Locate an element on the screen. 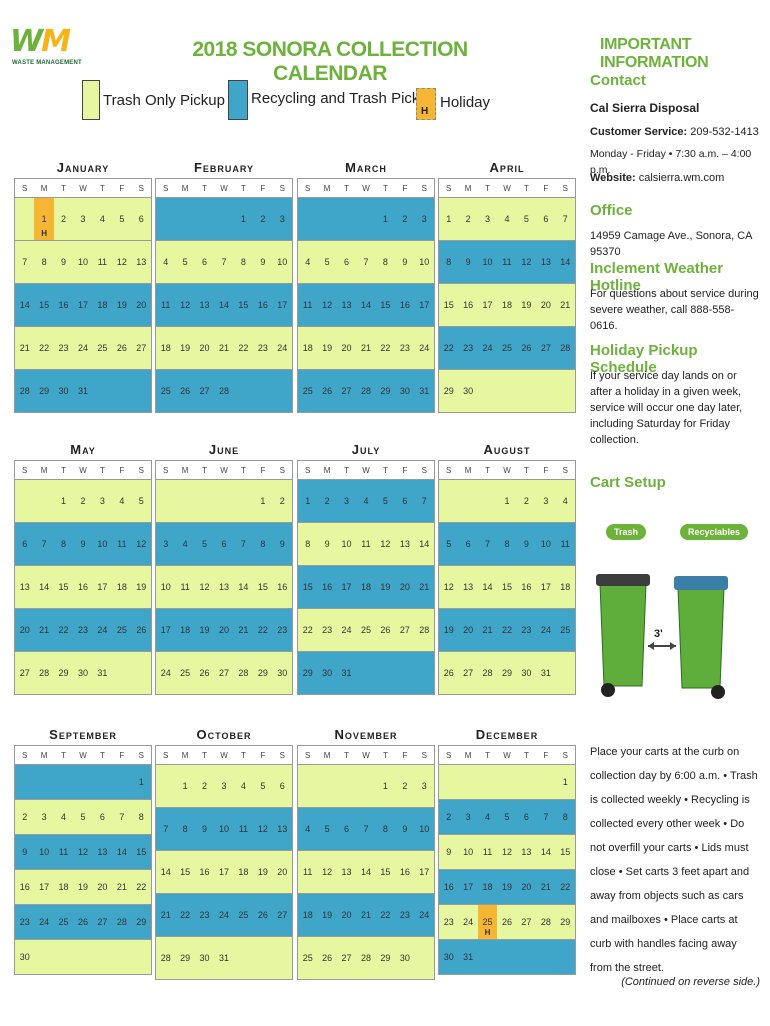 The height and width of the screenshot is (1026, 770). day-number: 30 is located at coordinates (327, 673).